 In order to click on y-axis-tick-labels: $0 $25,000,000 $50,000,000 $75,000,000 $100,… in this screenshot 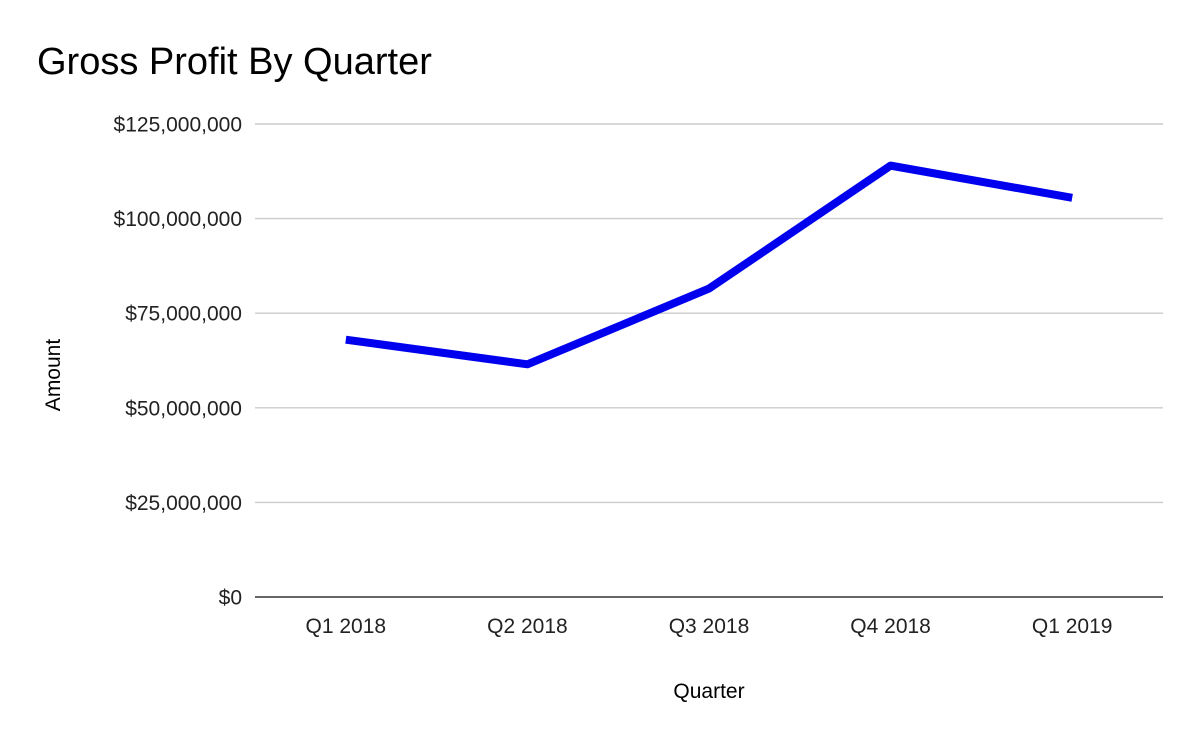, I will do `click(178, 362)`.